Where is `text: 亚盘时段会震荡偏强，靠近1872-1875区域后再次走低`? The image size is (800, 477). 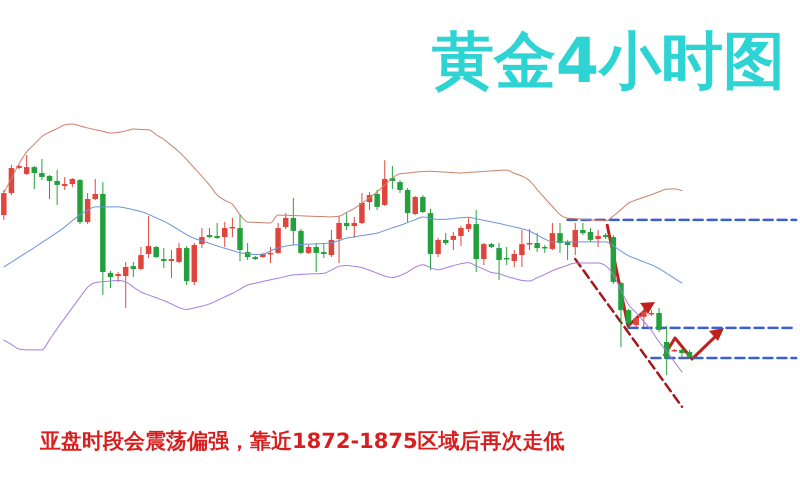
text: 亚盘时段会震荡偏强，靠近1872-1875区域后再次走低 is located at coordinates (302, 441).